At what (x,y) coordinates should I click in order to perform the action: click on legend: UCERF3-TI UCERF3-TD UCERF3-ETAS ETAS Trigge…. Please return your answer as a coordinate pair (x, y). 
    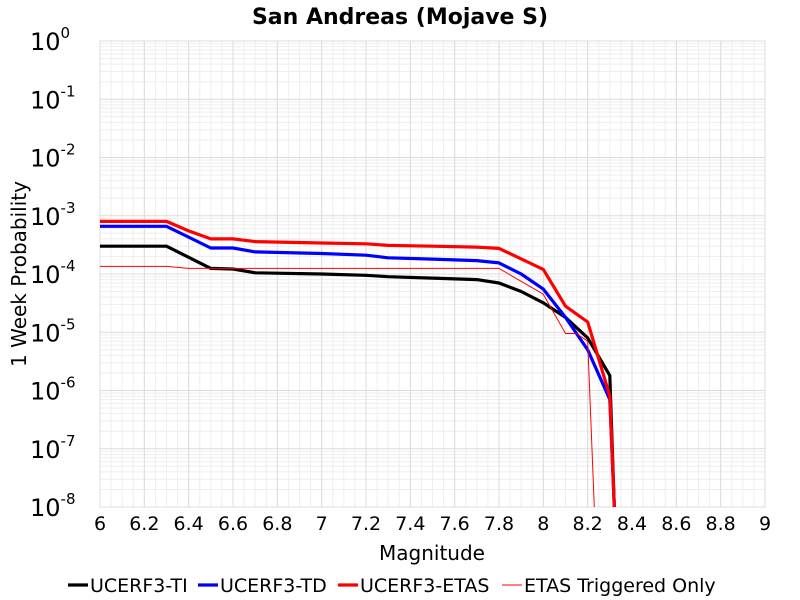
    Looking at the image, I should click on (392, 586).